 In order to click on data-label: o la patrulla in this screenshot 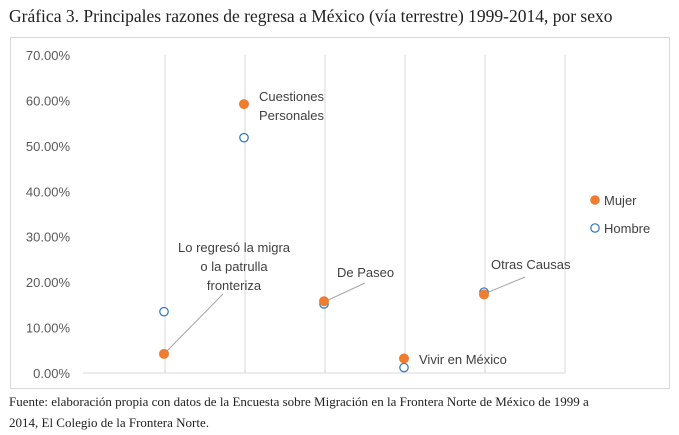, I will do `click(234, 266)`.